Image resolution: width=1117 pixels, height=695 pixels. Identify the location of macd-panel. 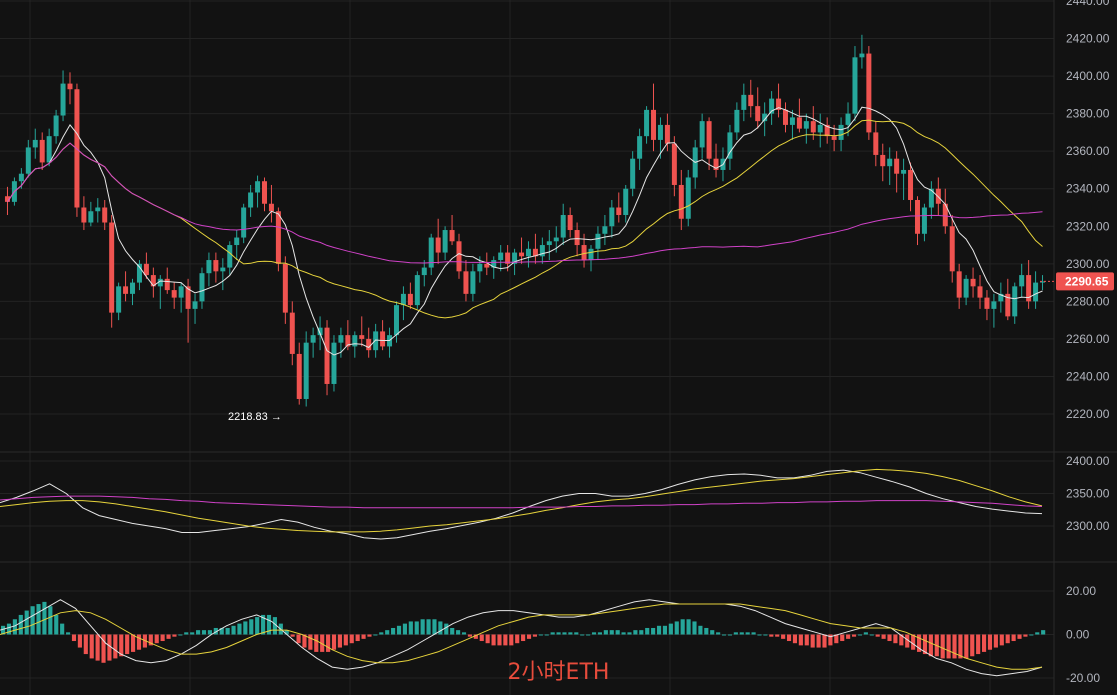
(523, 638).